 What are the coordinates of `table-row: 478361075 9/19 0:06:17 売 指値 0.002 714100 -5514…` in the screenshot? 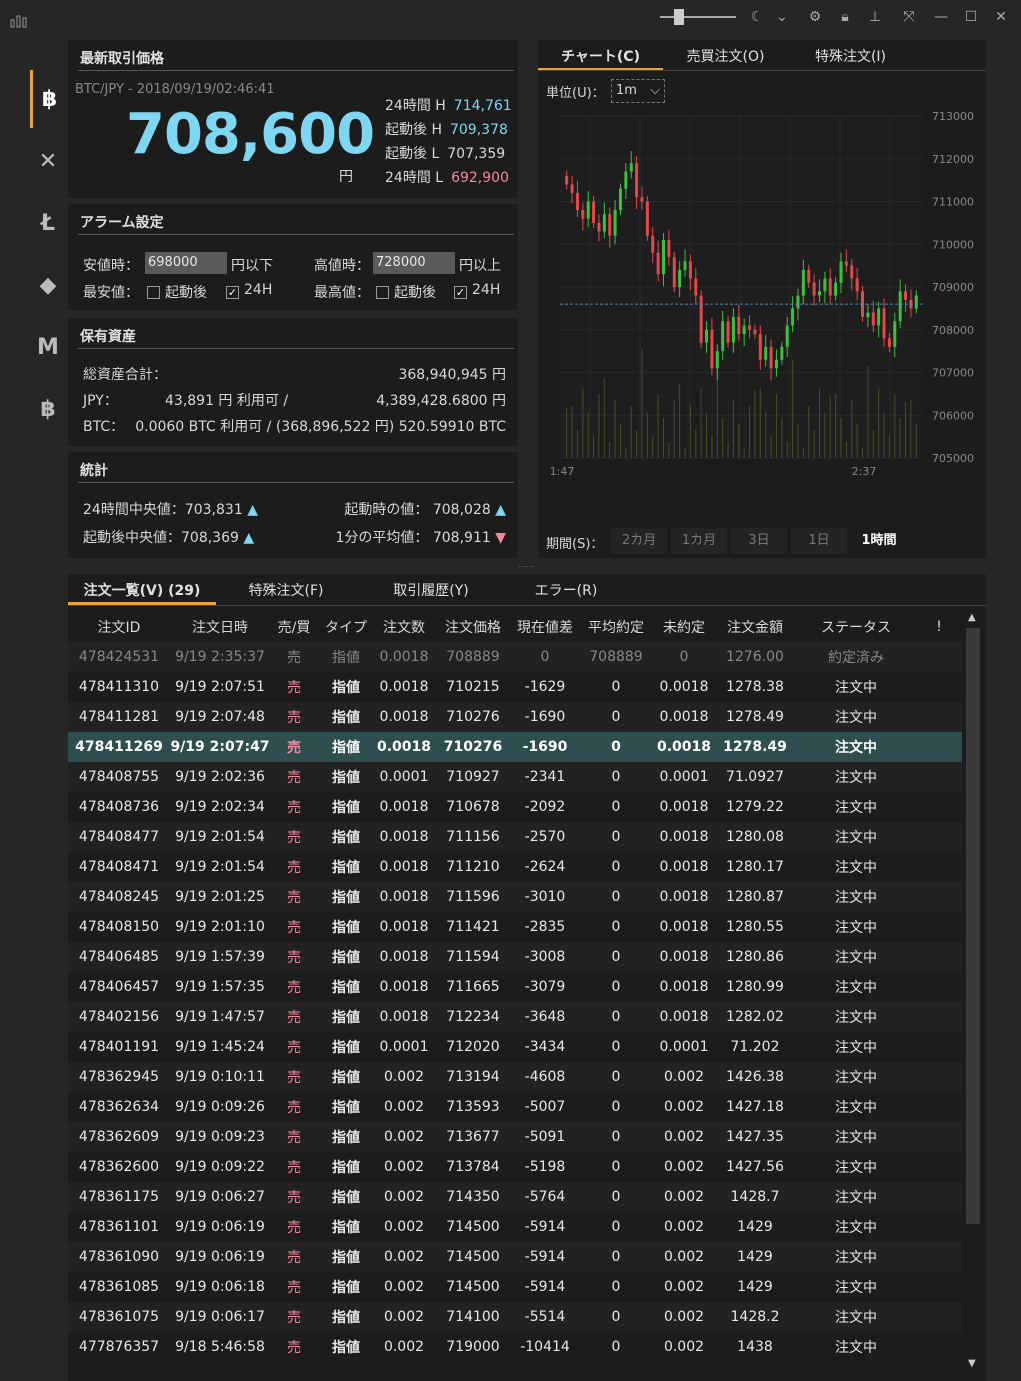 It's located at (515, 1317).